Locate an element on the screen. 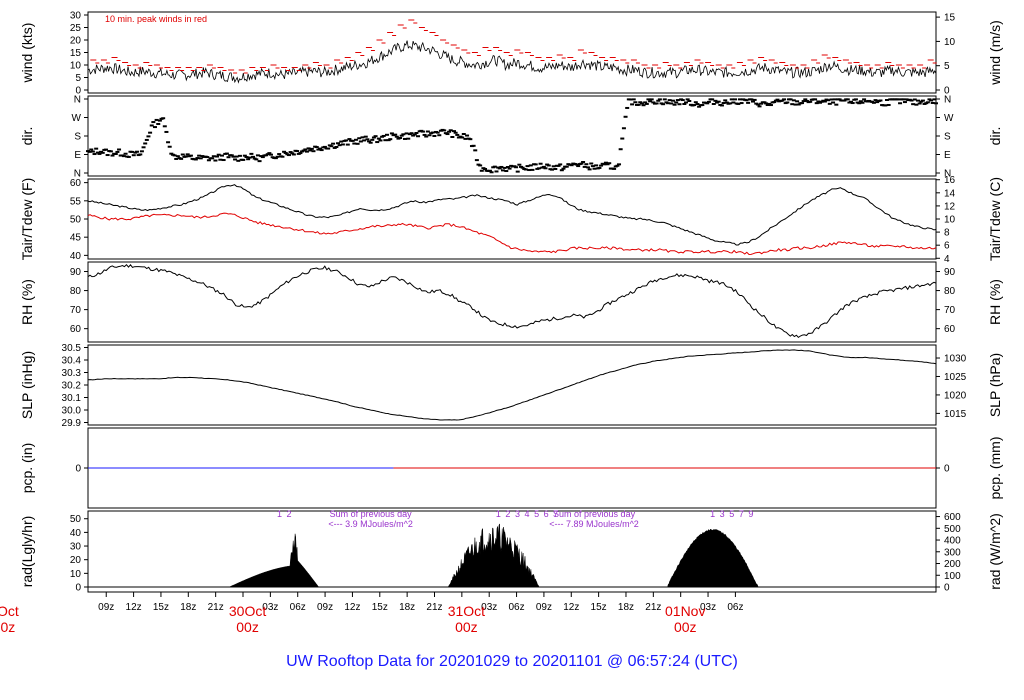  radiation-note-line2-2: <--- 7.89 MJoules/m^2 is located at coordinates (594, 524).